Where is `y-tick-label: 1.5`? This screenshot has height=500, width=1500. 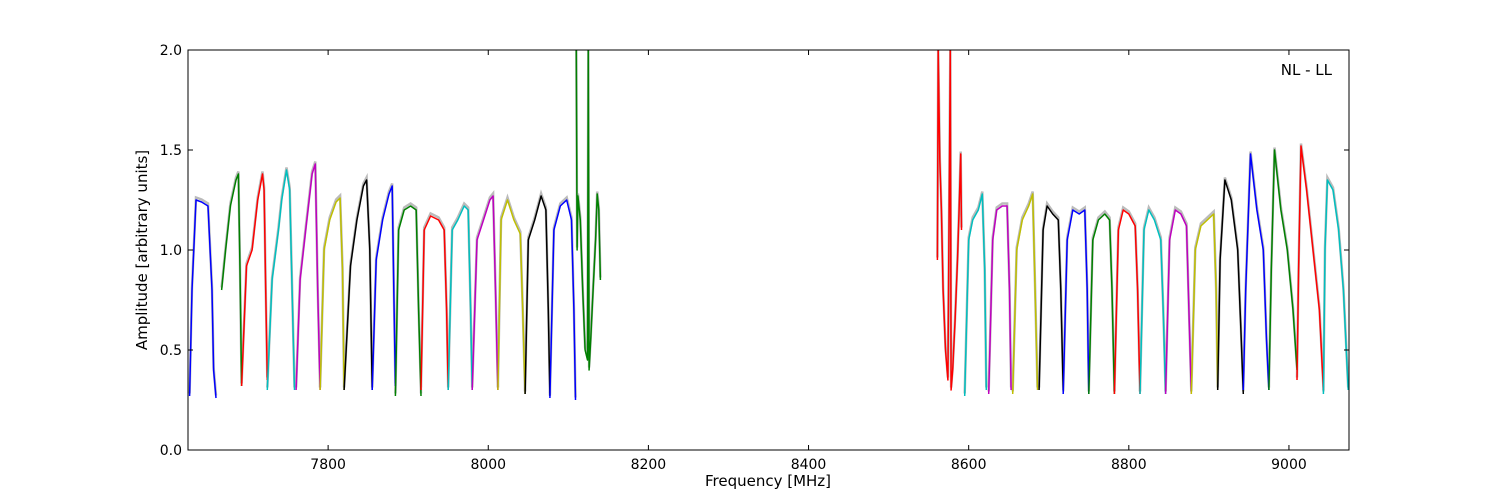
y-tick-label: 1.5 is located at coordinates (171, 151).